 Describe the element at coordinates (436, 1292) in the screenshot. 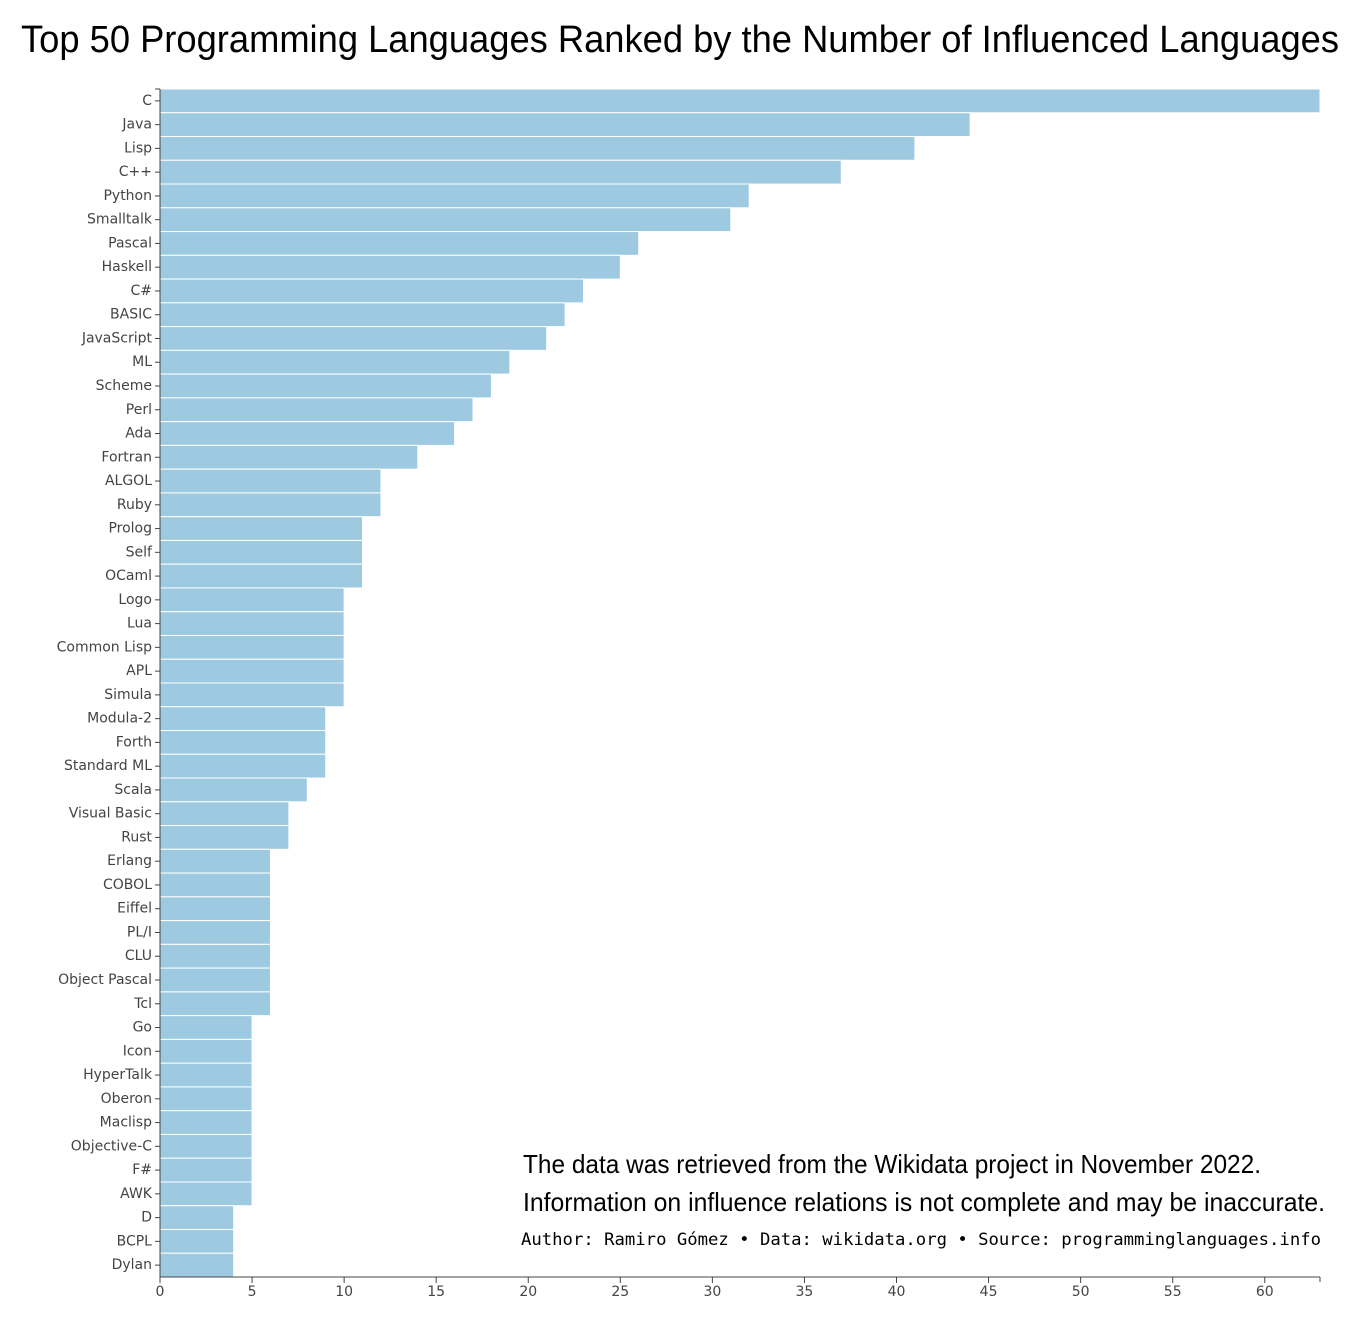

I see `x-tick-label: 15` at that location.